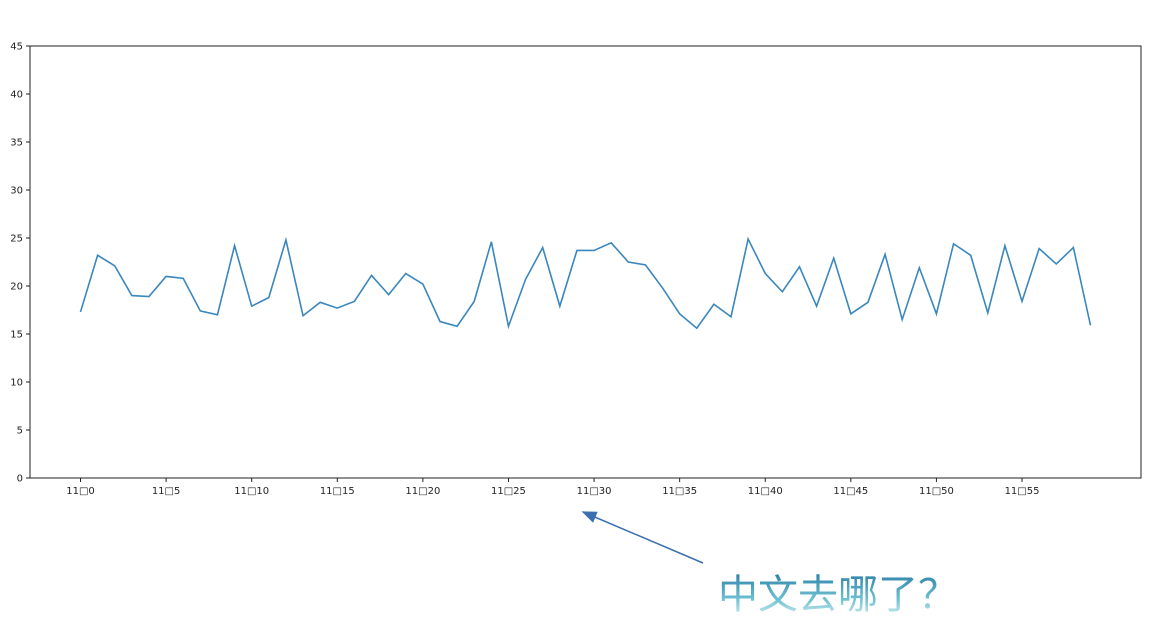 The image size is (1156, 634). What do you see at coordinates (508, 491) in the screenshot?
I see `x-tick-label: 11□25` at bounding box center [508, 491].